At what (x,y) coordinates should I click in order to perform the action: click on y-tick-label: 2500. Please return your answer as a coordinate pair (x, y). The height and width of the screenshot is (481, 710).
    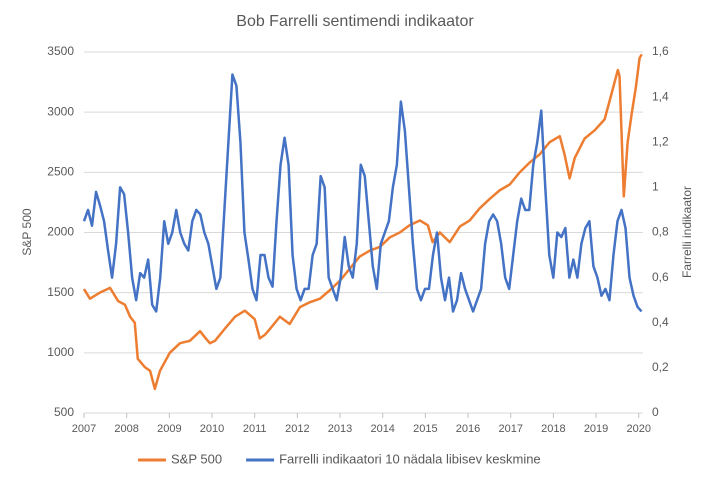
    Looking at the image, I should click on (60, 172).